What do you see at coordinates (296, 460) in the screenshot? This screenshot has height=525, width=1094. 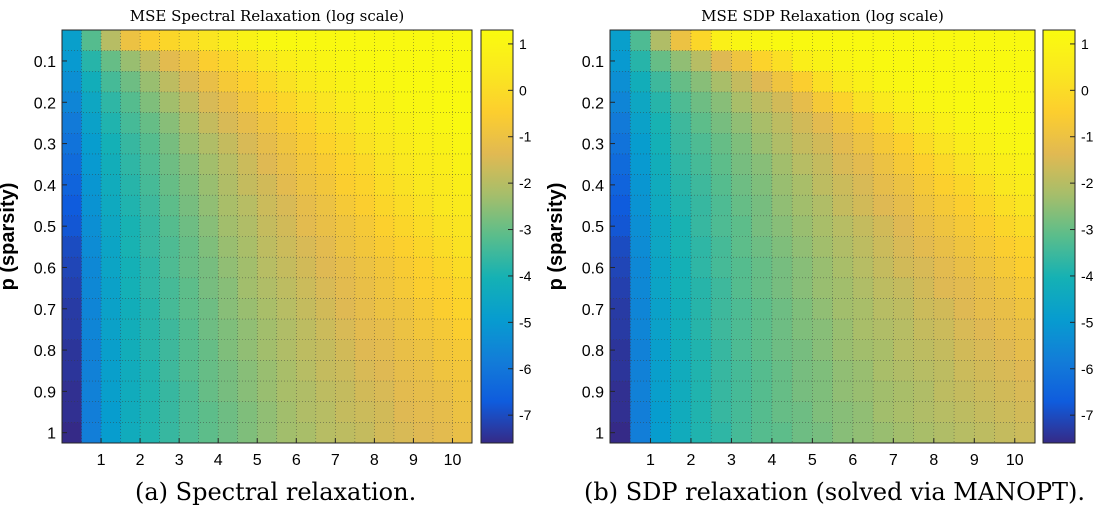 I see `x-tick-label: 6` at bounding box center [296, 460].